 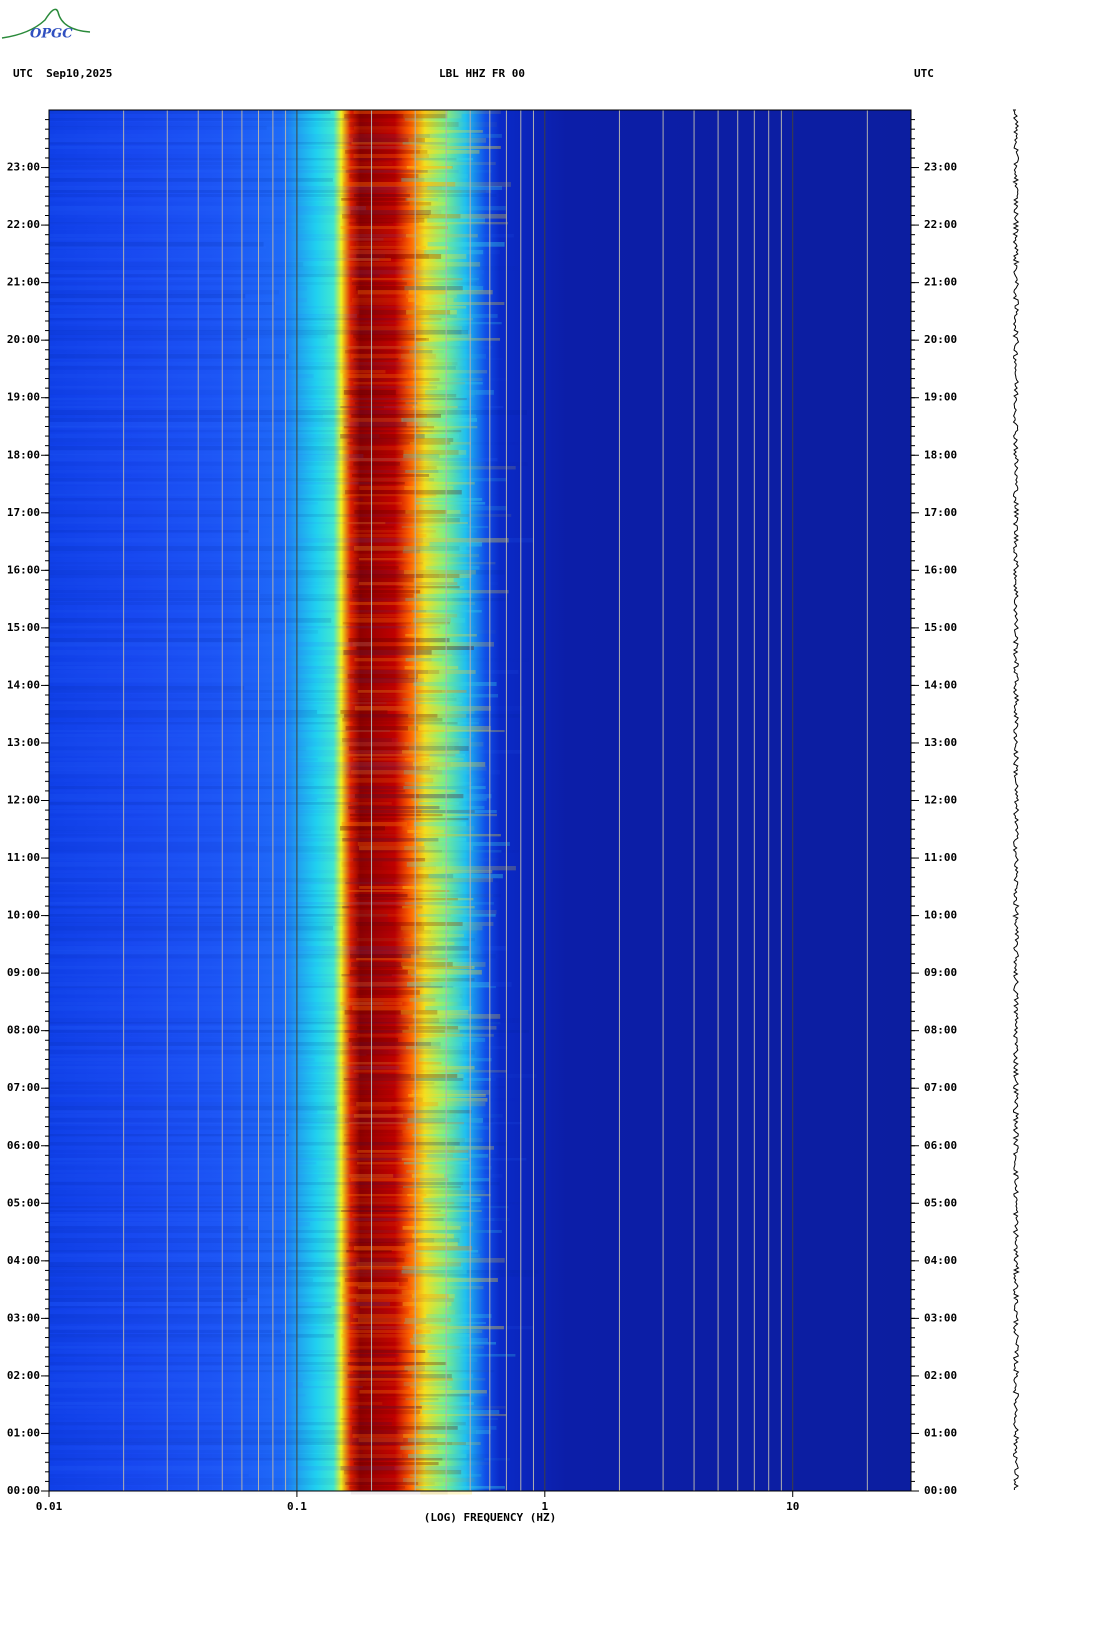 I want to click on y-tick-label: 14:00, so click(x=940, y=684).